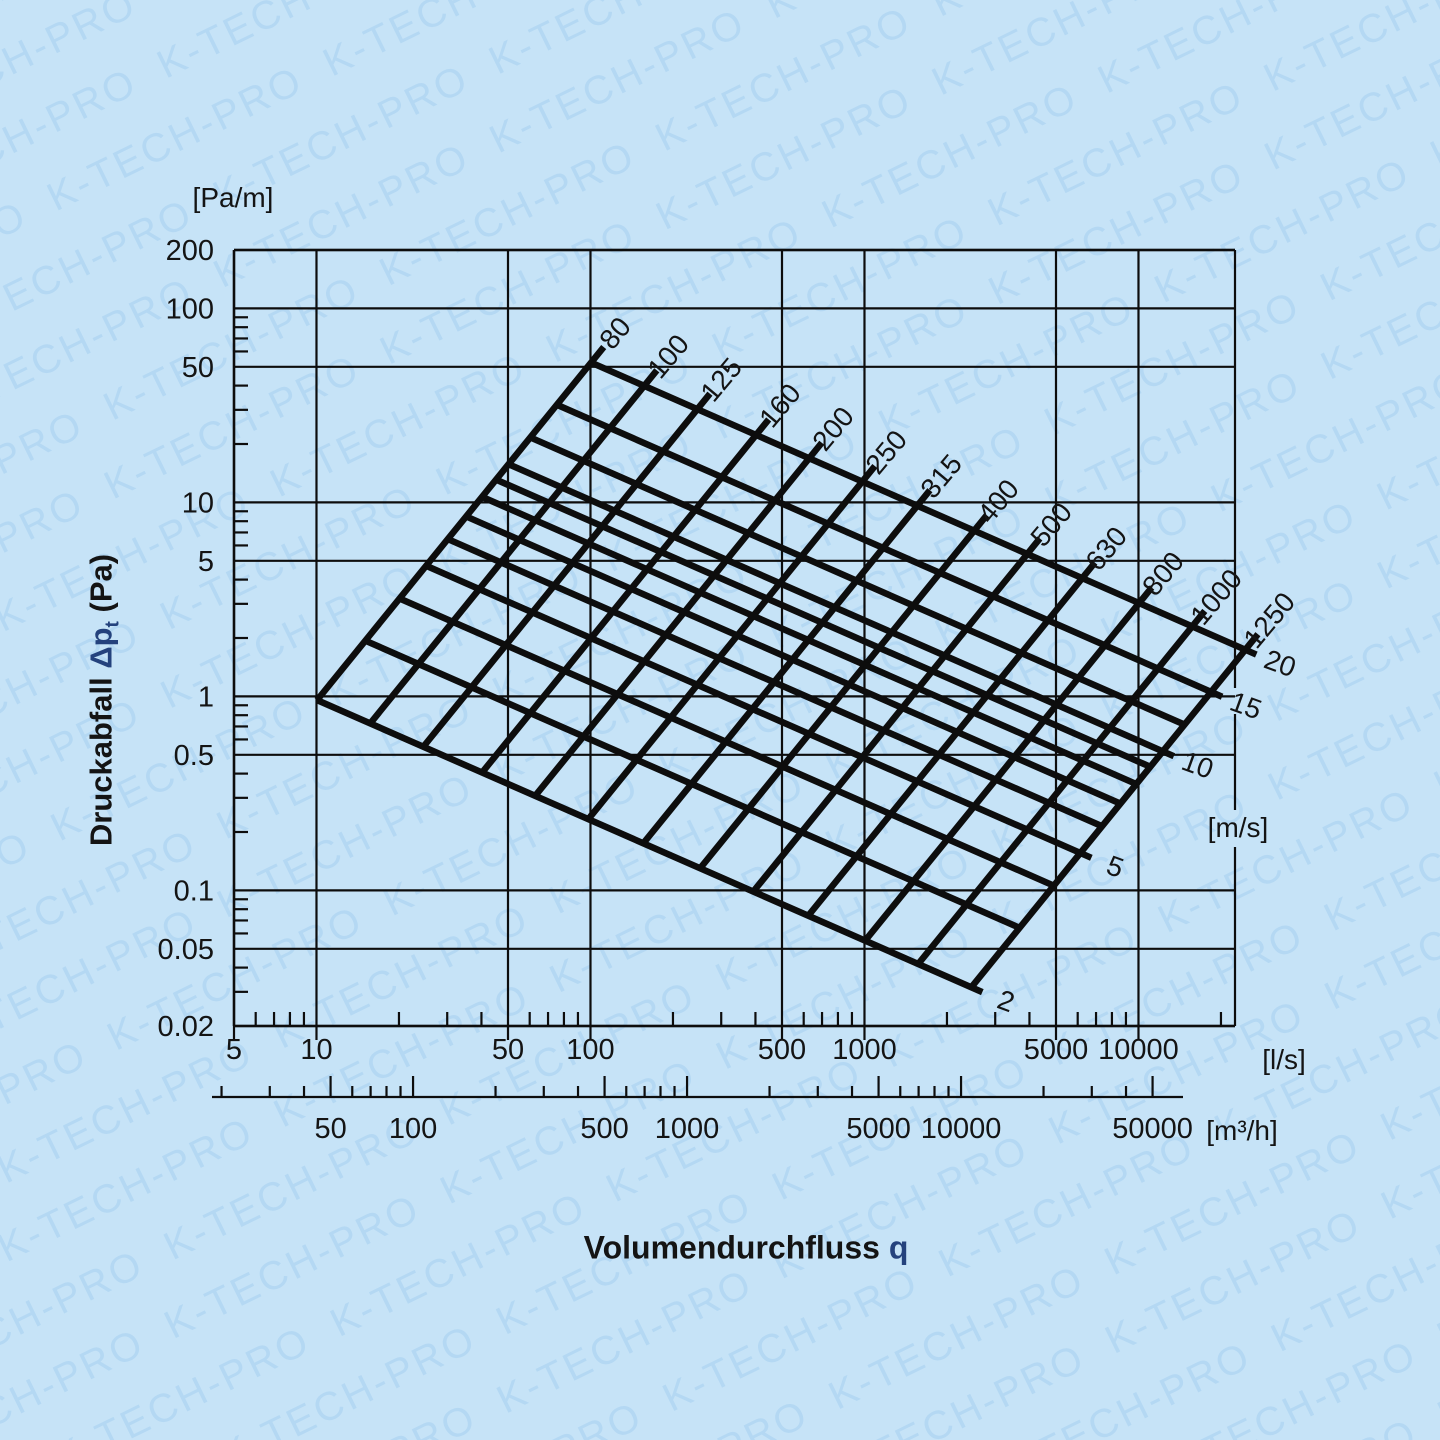 Image resolution: width=1440 pixels, height=1440 pixels. I want to click on y-axis-minor-ticks, so click(241, 654).